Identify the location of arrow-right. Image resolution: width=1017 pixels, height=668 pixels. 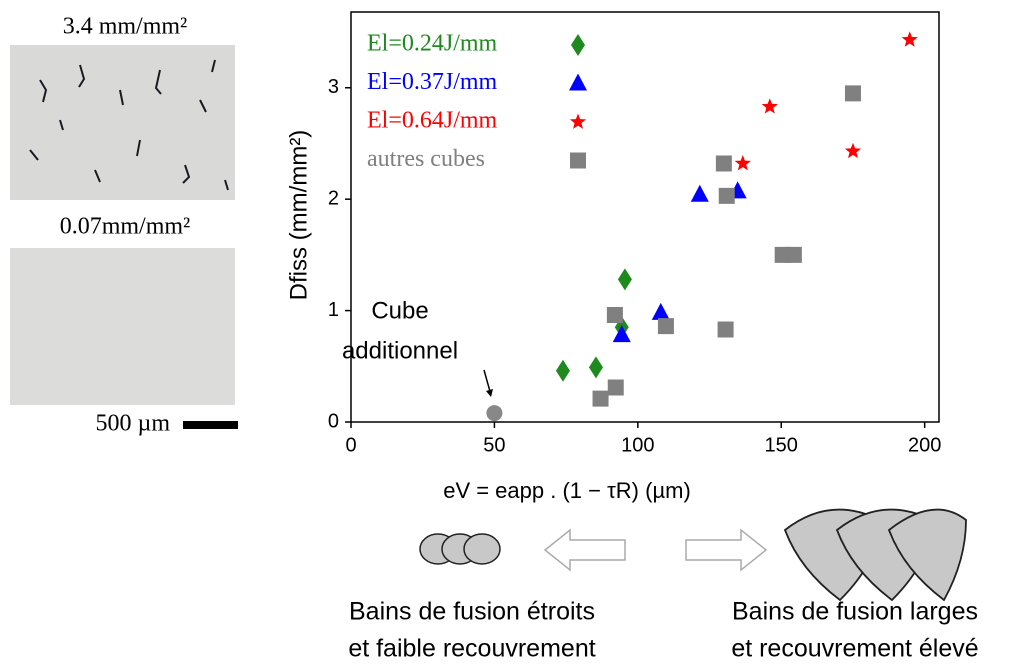
(726, 550).